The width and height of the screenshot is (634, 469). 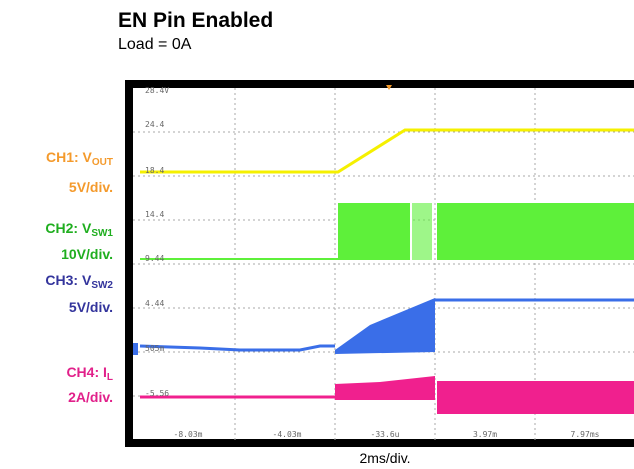 I want to click on x-label: 3.97m, so click(x=485, y=434).